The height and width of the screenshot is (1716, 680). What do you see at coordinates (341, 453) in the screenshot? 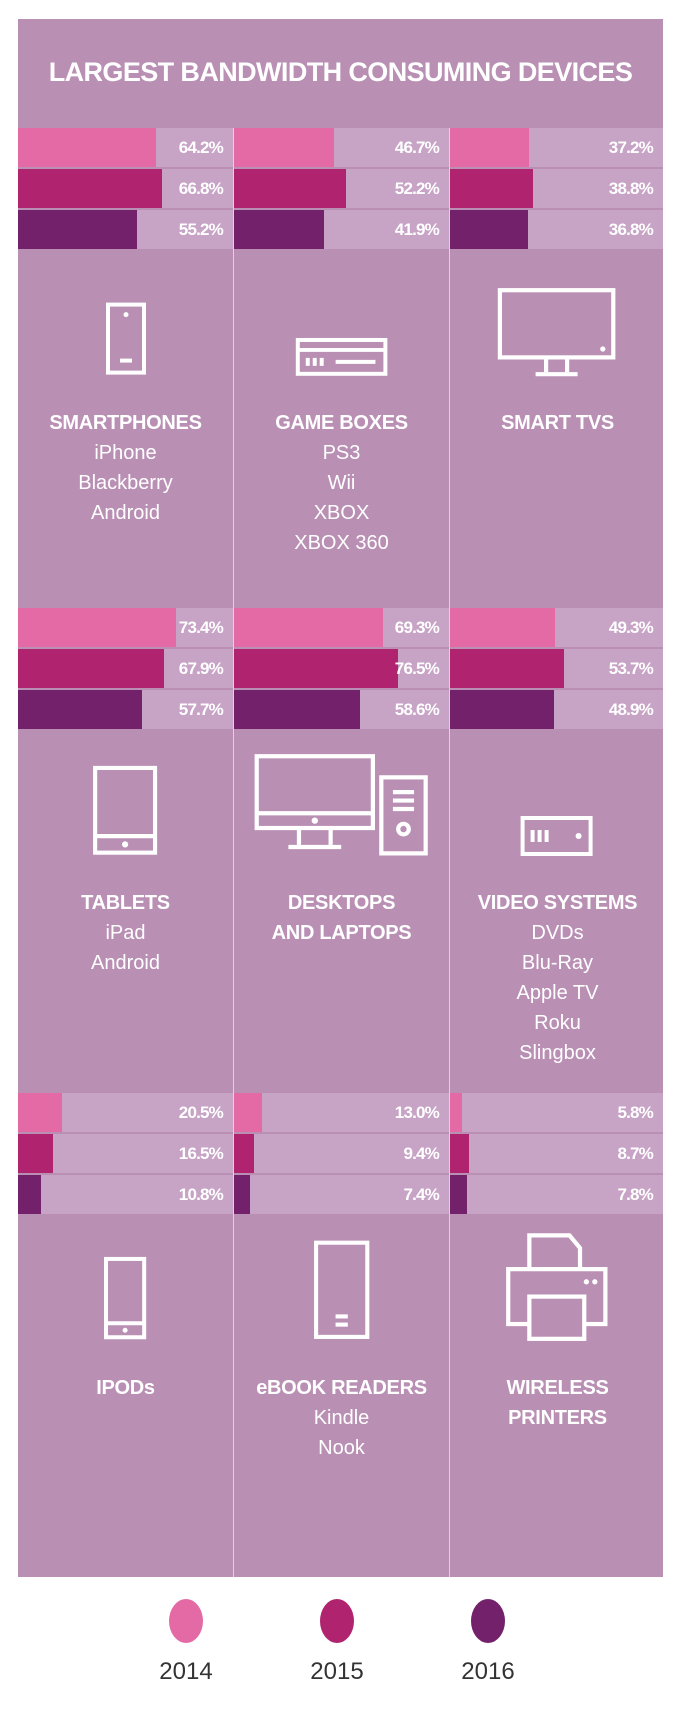
I see `device-example: PS3` at bounding box center [341, 453].